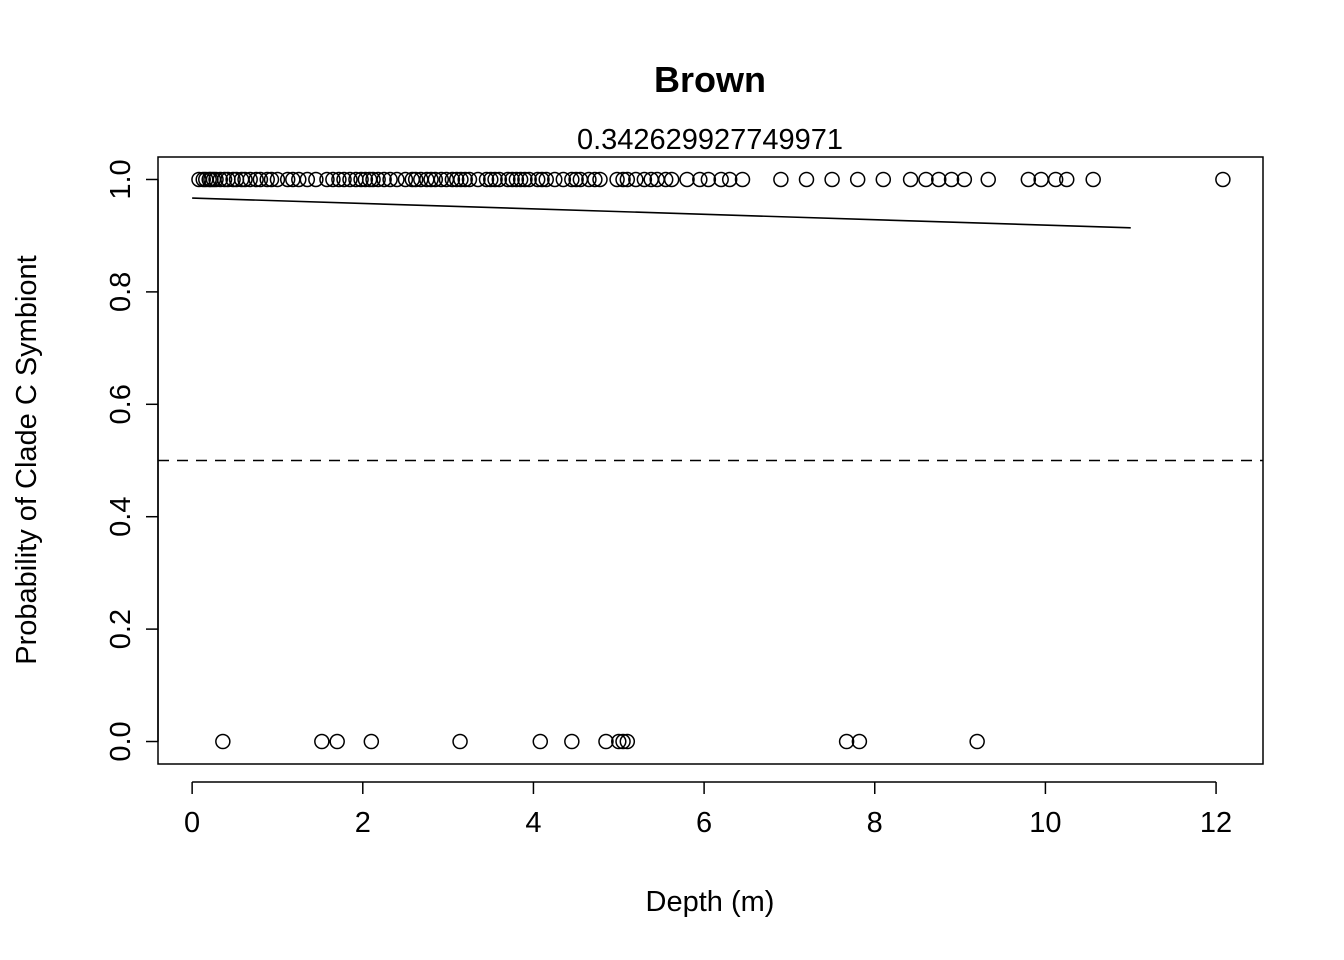 This screenshot has height=960, width=1344. What do you see at coordinates (533, 823) in the screenshot?
I see `x-tick-label: 4` at bounding box center [533, 823].